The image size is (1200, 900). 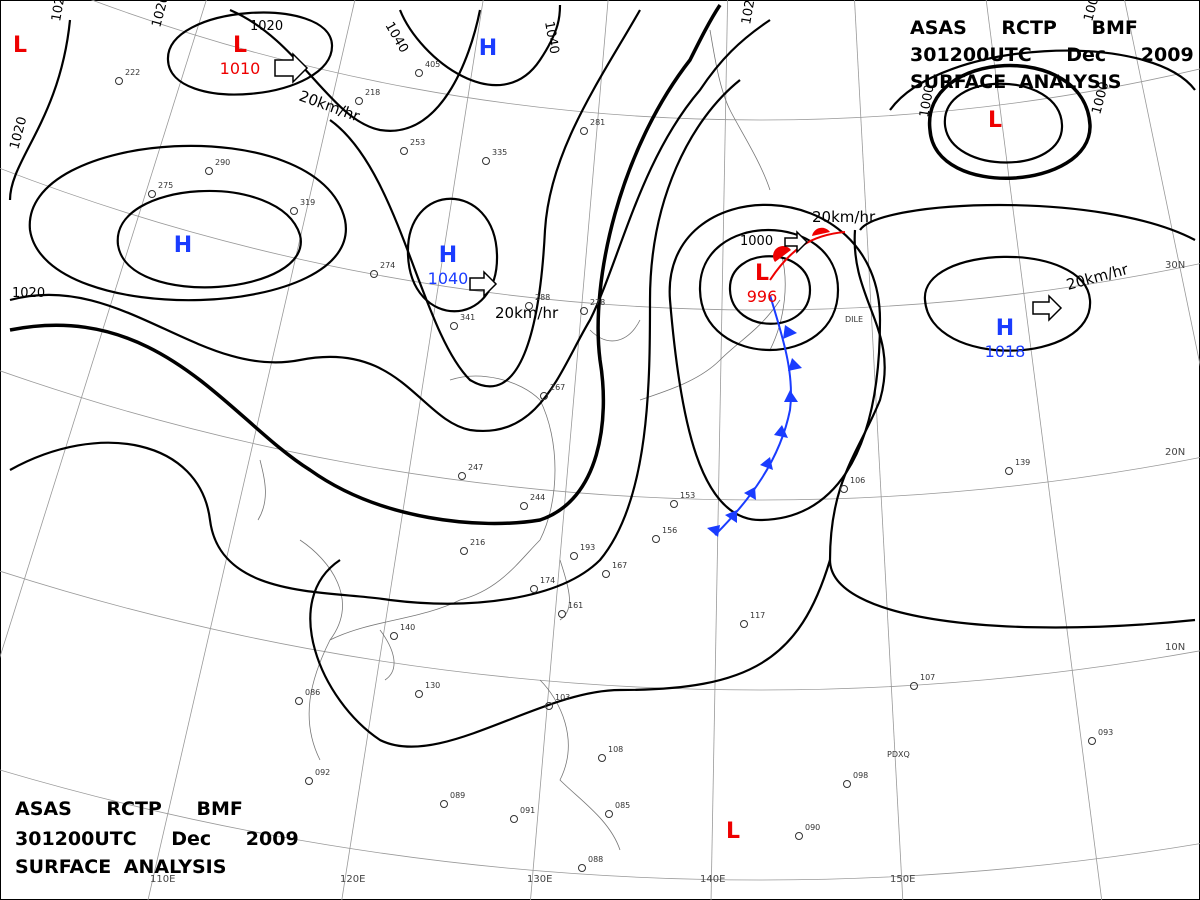 I want to click on station-value: 092, so click(x=322, y=772).